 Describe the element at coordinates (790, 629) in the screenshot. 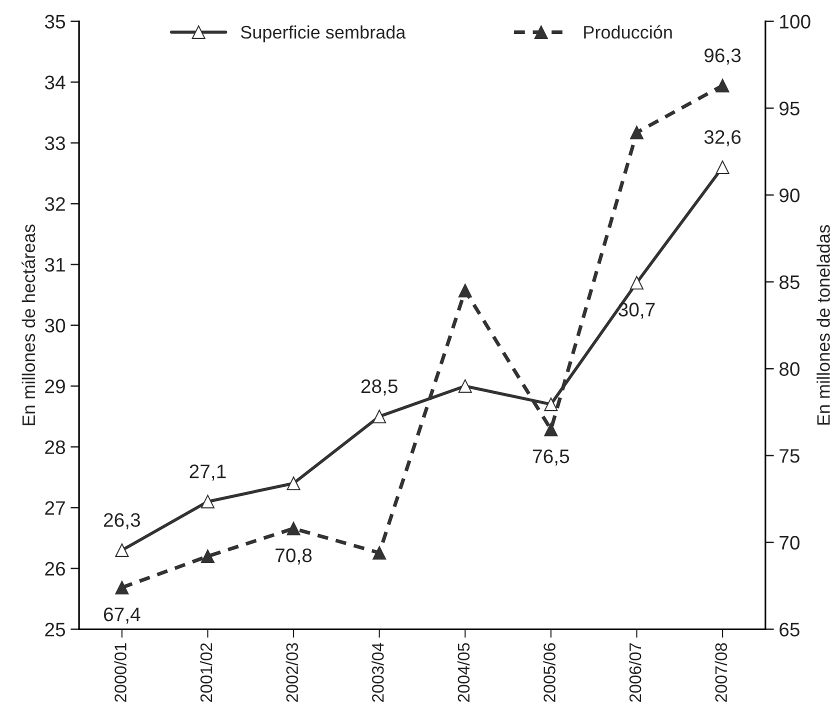

I see `y2-tick-label: 65` at that location.